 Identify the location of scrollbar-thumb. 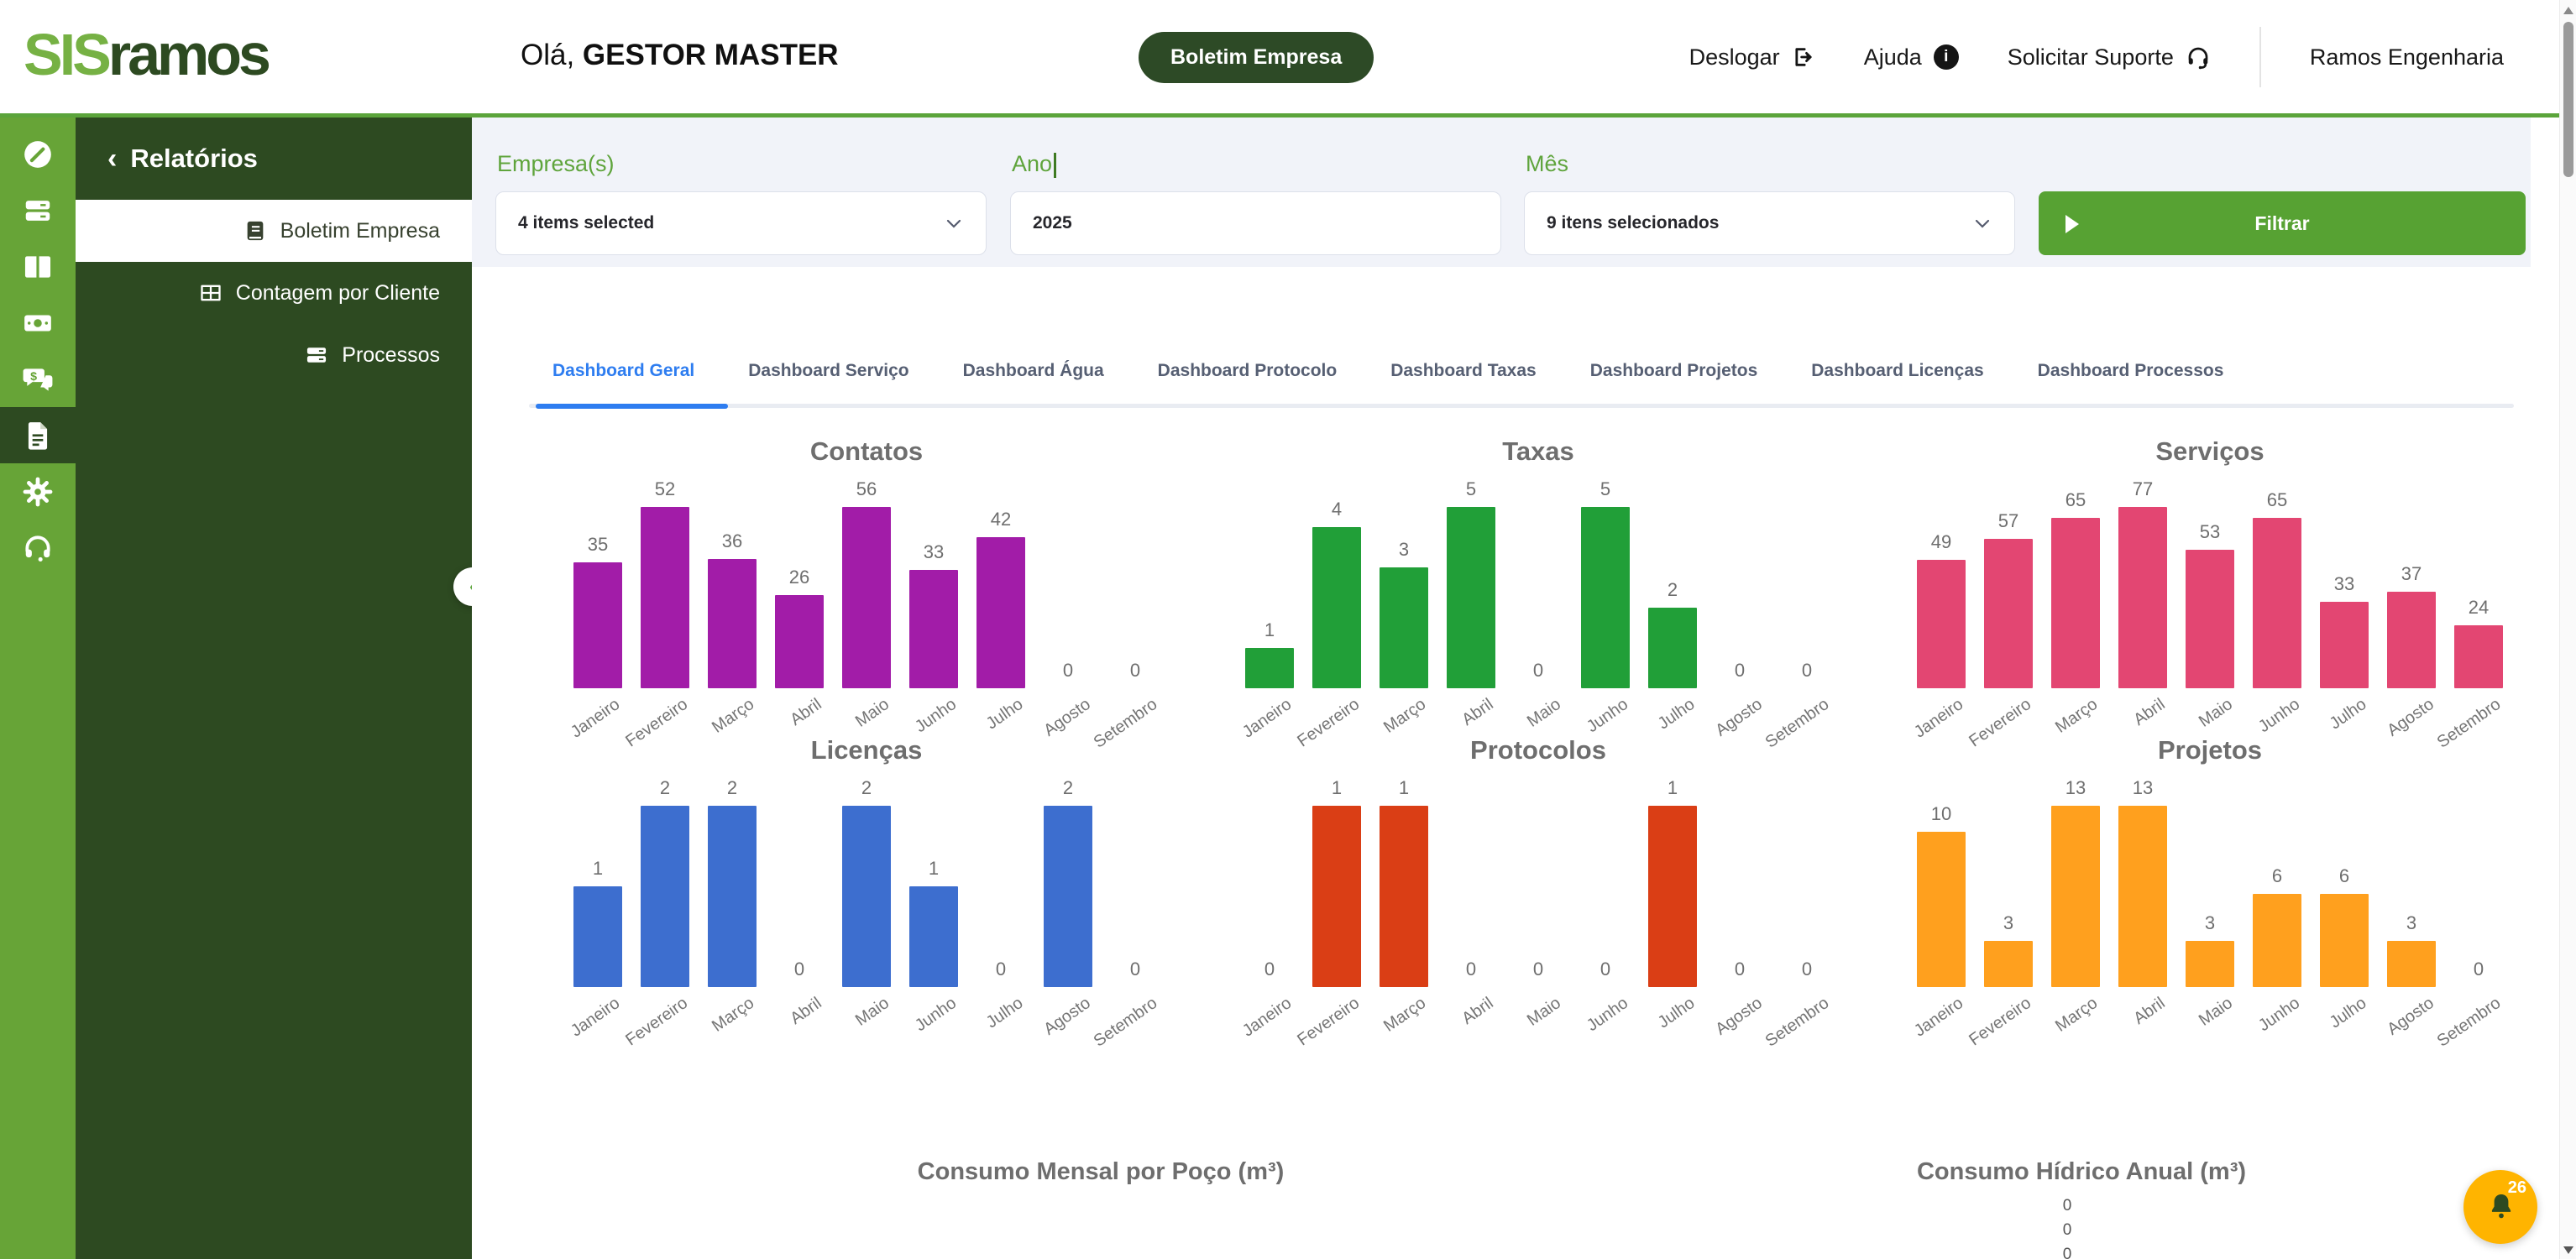
(2568, 99).